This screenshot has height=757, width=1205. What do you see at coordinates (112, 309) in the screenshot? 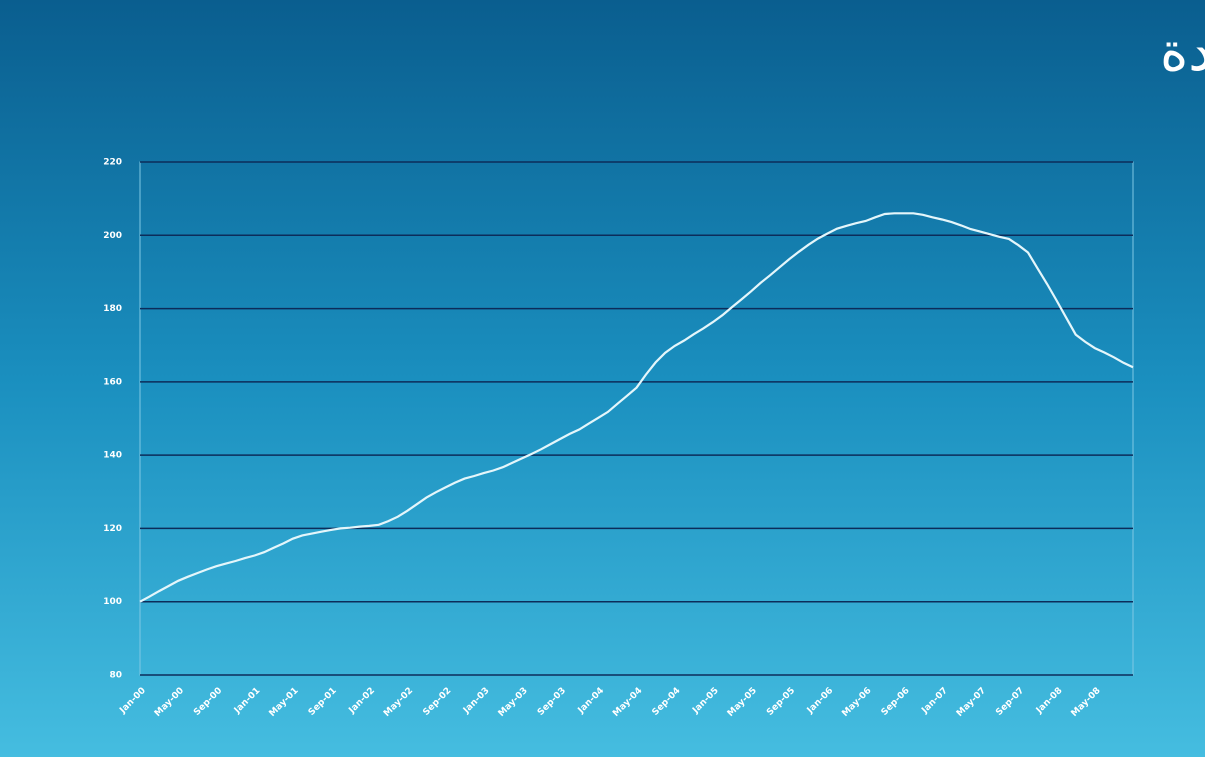
I see `y-tick-label: 180` at bounding box center [112, 309].